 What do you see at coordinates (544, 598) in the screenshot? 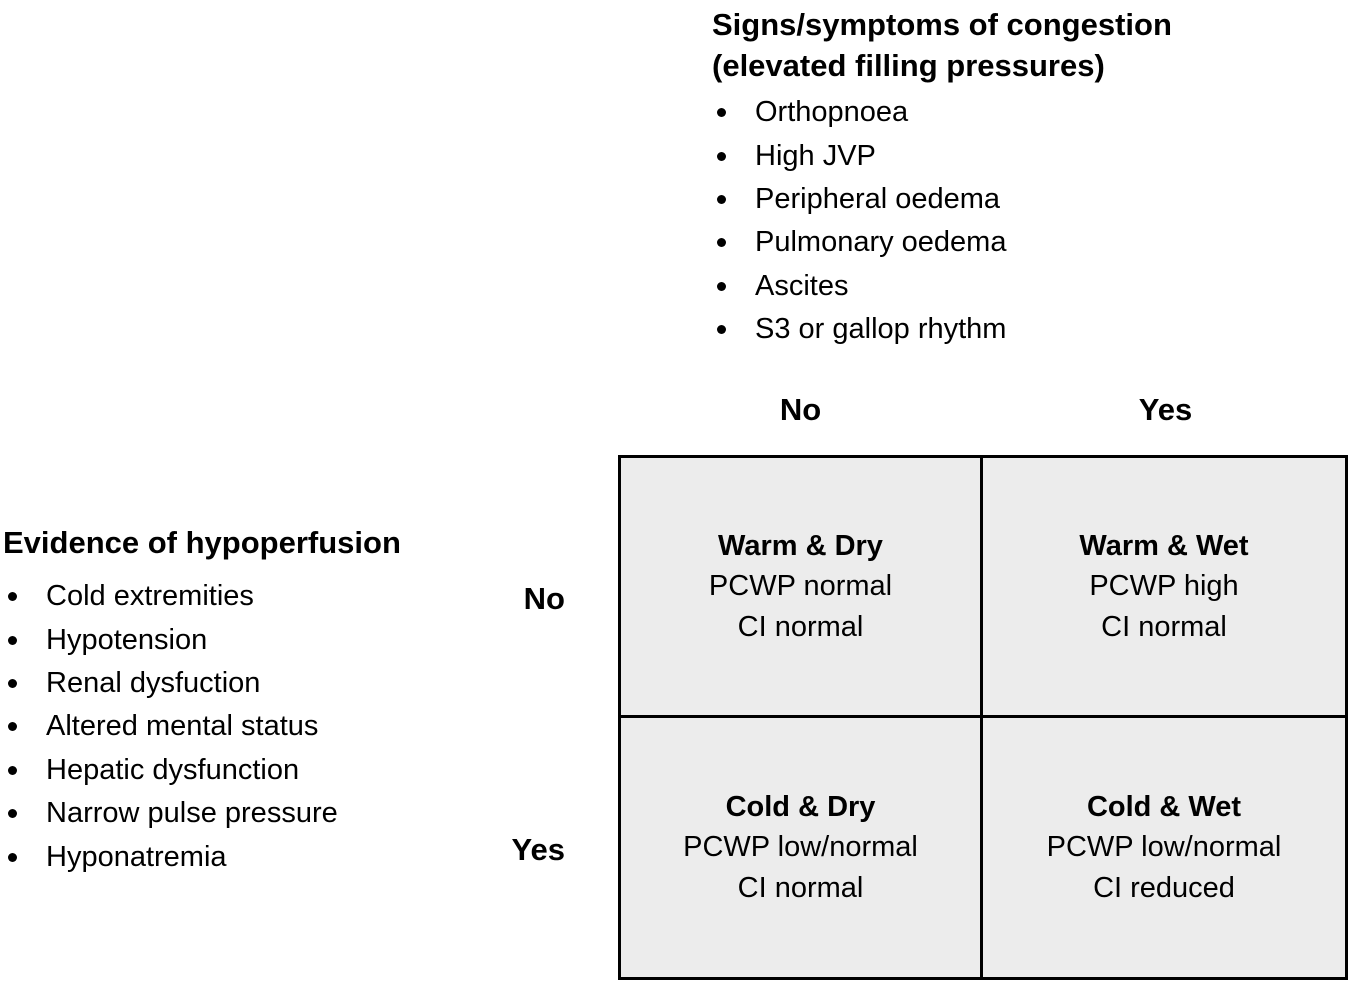
I see `row-label-no: No` at bounding box center [544, 598].